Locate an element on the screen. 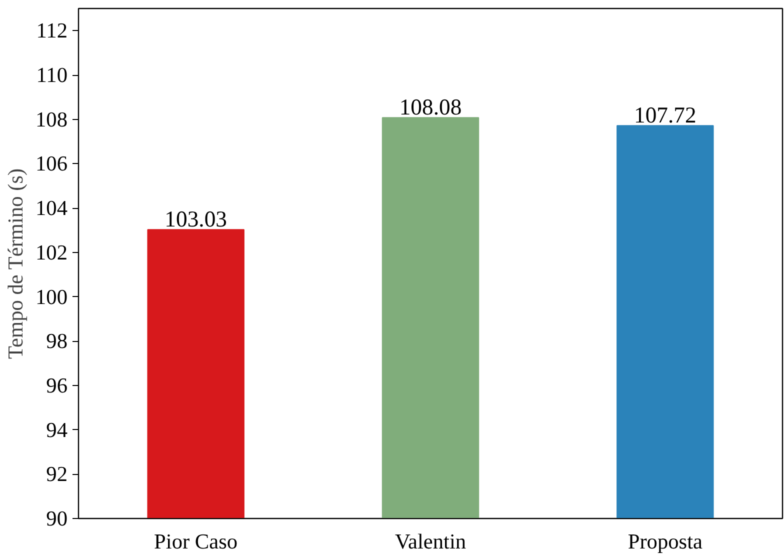  y-tick-label: 92 is located at coordinates (57, 474).